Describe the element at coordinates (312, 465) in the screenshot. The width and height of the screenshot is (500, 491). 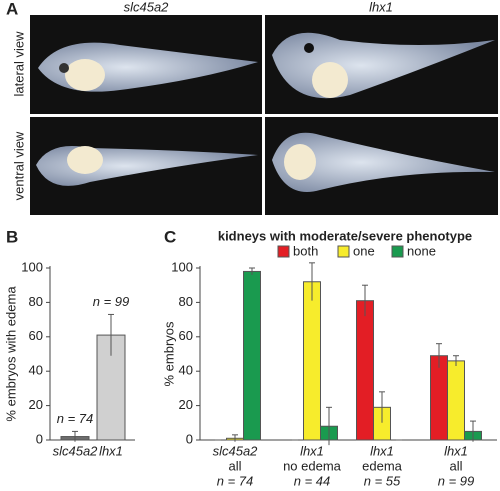
I see `category-sublabel: no edema` at that location.